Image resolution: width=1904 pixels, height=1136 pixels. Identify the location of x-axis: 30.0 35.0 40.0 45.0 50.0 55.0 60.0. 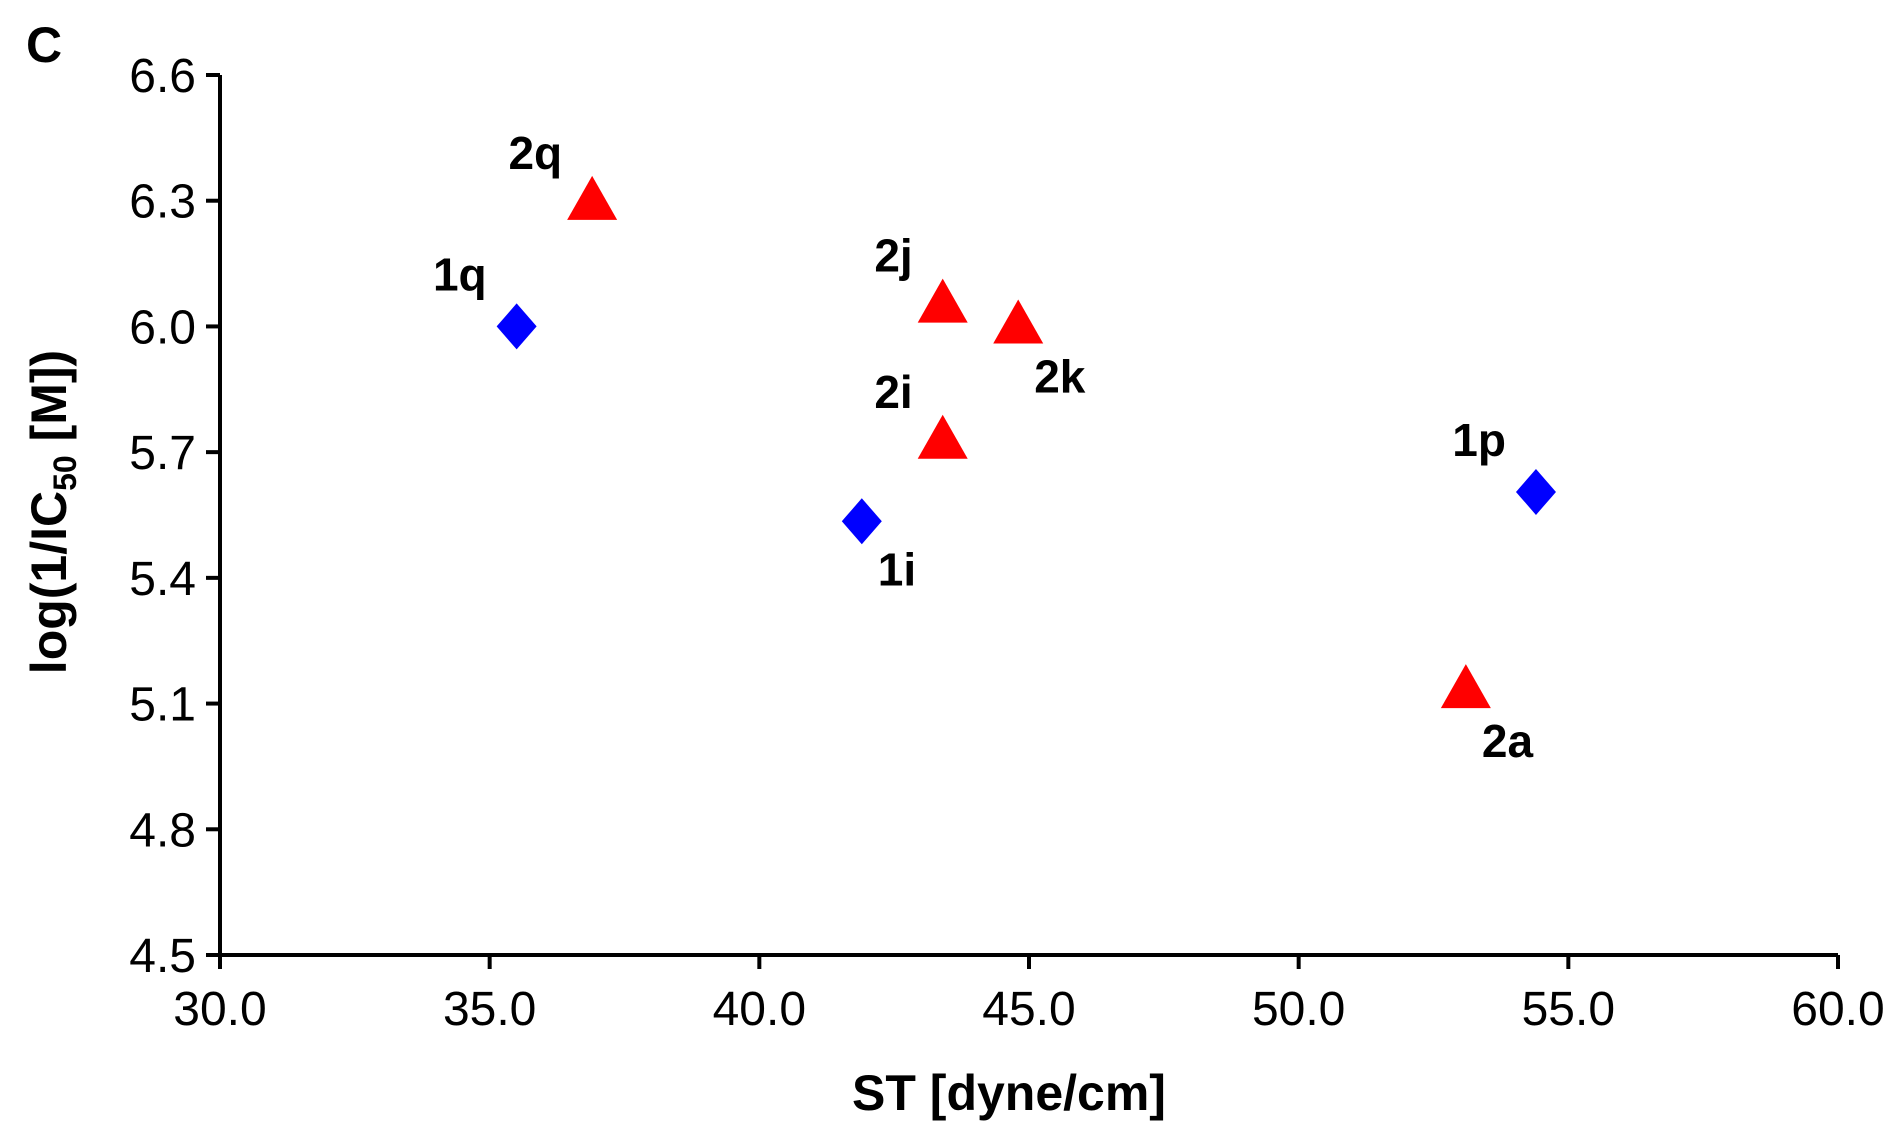
(1029, 994).